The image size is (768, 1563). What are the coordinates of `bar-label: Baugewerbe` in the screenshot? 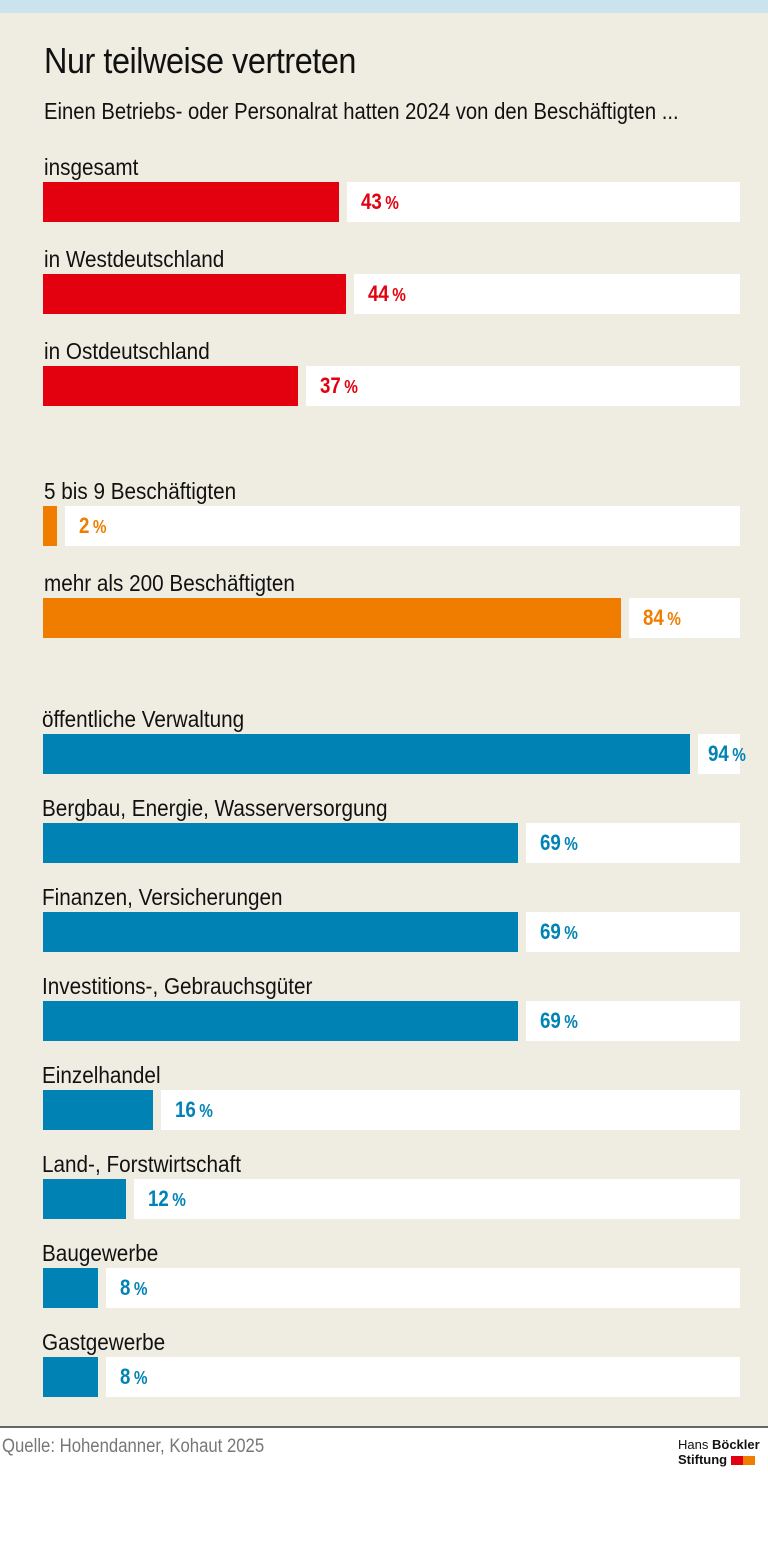 It's located at (100, 1253).